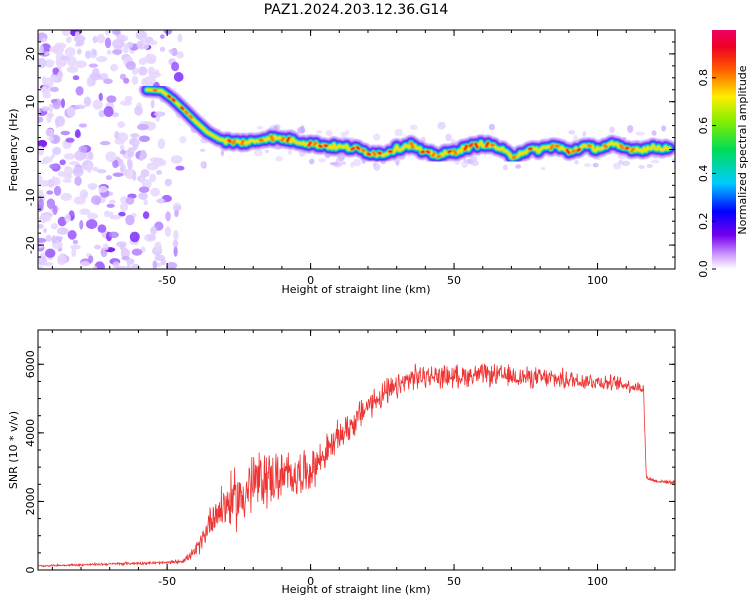 This screenshot has width=750, height=600. I want to click on y-tick-label: 6000, so click(30, 364).